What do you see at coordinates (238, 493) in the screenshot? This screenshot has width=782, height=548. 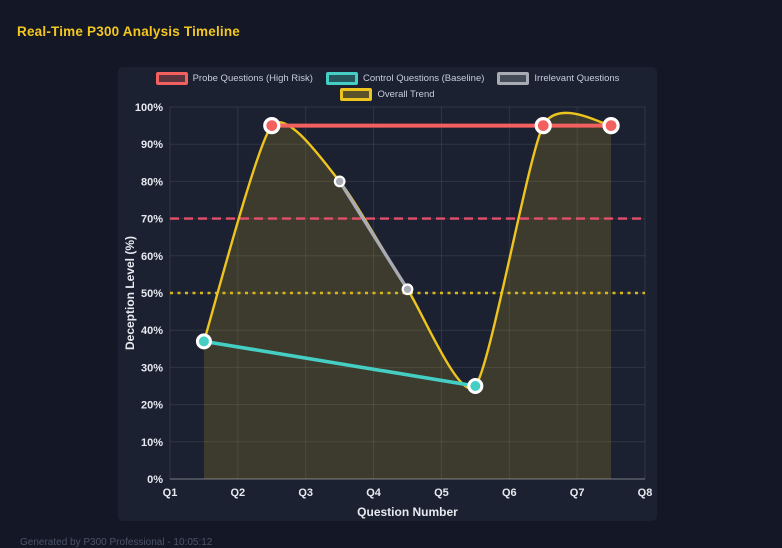 I see `x-tick-label: Q2` at bounding box center [238, 493].